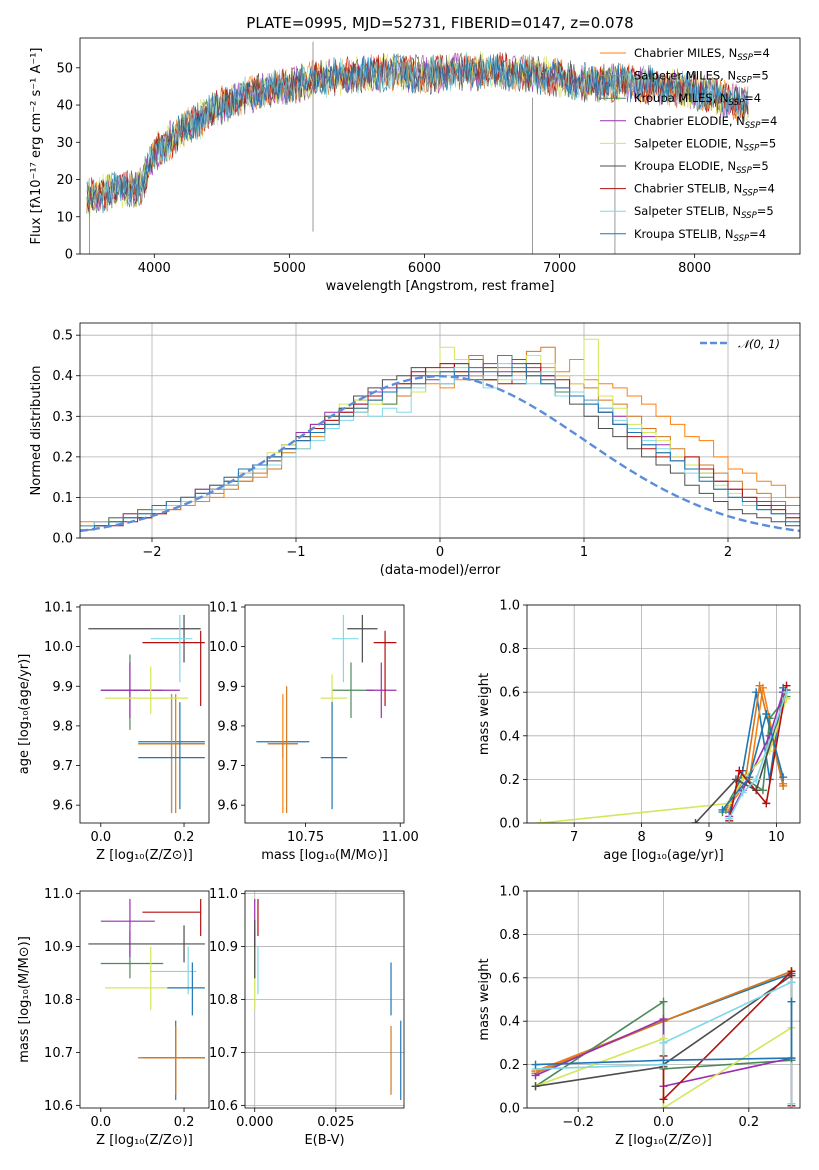 The height and width of the screenshot is (1170, 819). Describe the element at coordinates (305, 837) in the screenshot. I see `x-tick-label: 10.75` at that location.